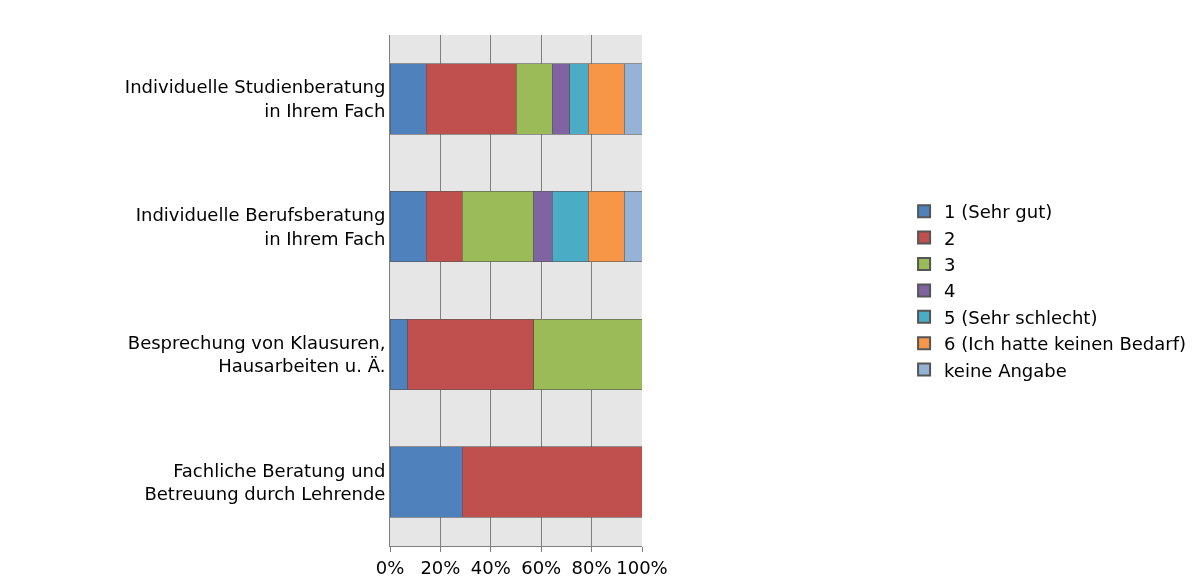  Describe the element at coordinates (265, 482) in the screenshot. I see `y-tick-label: Fachliche Beratung und Betreuung durch Lehrende` at that location.